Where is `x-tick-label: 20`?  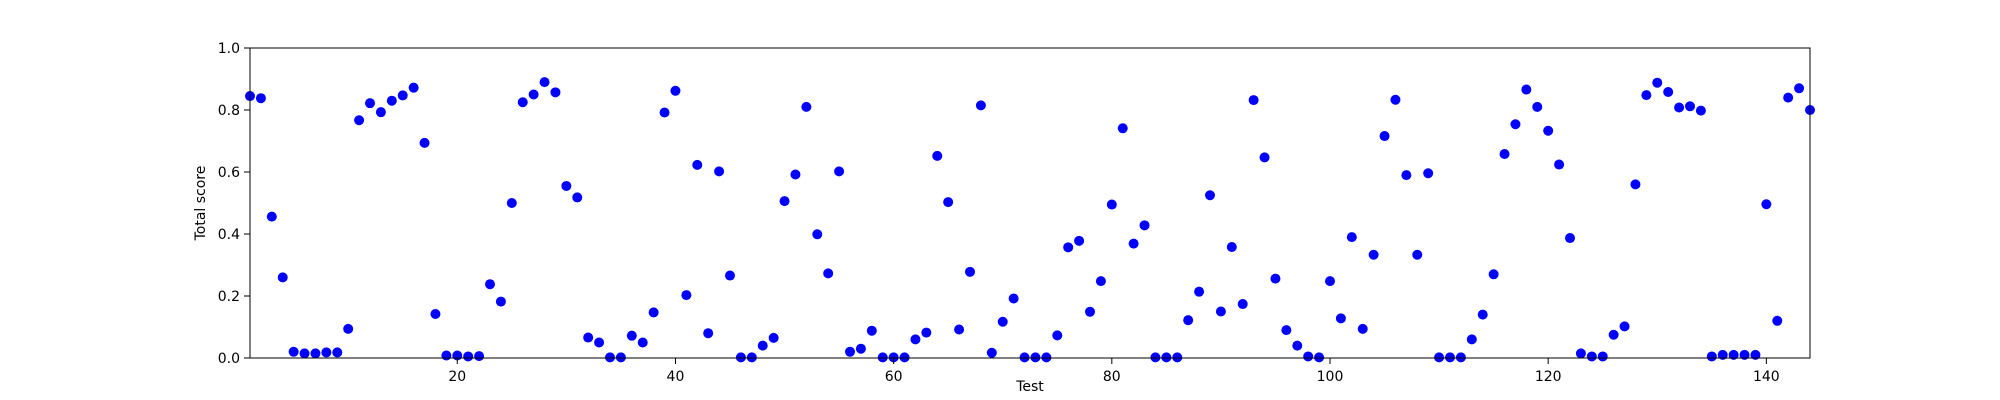
x-tick-label: 20 is located at coordinates (457, 377).